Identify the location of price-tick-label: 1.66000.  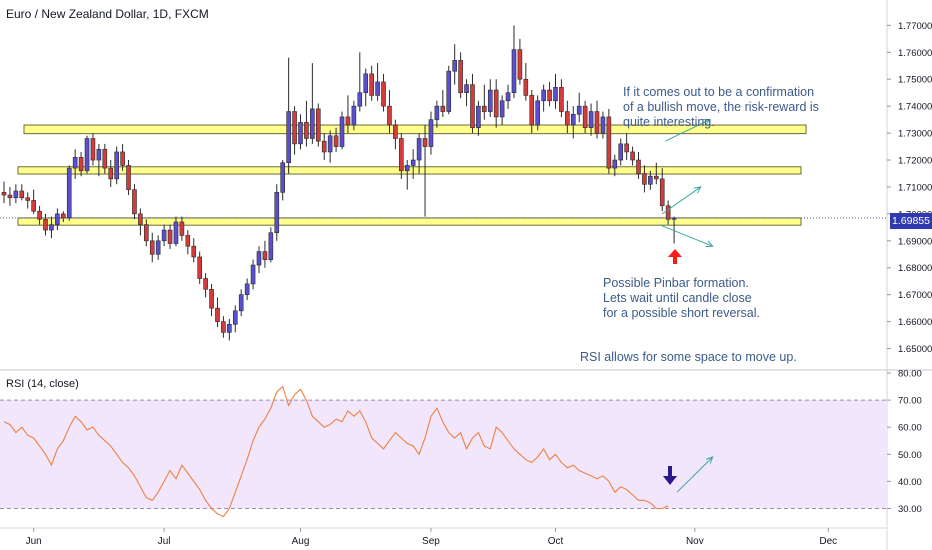
(915, 322).